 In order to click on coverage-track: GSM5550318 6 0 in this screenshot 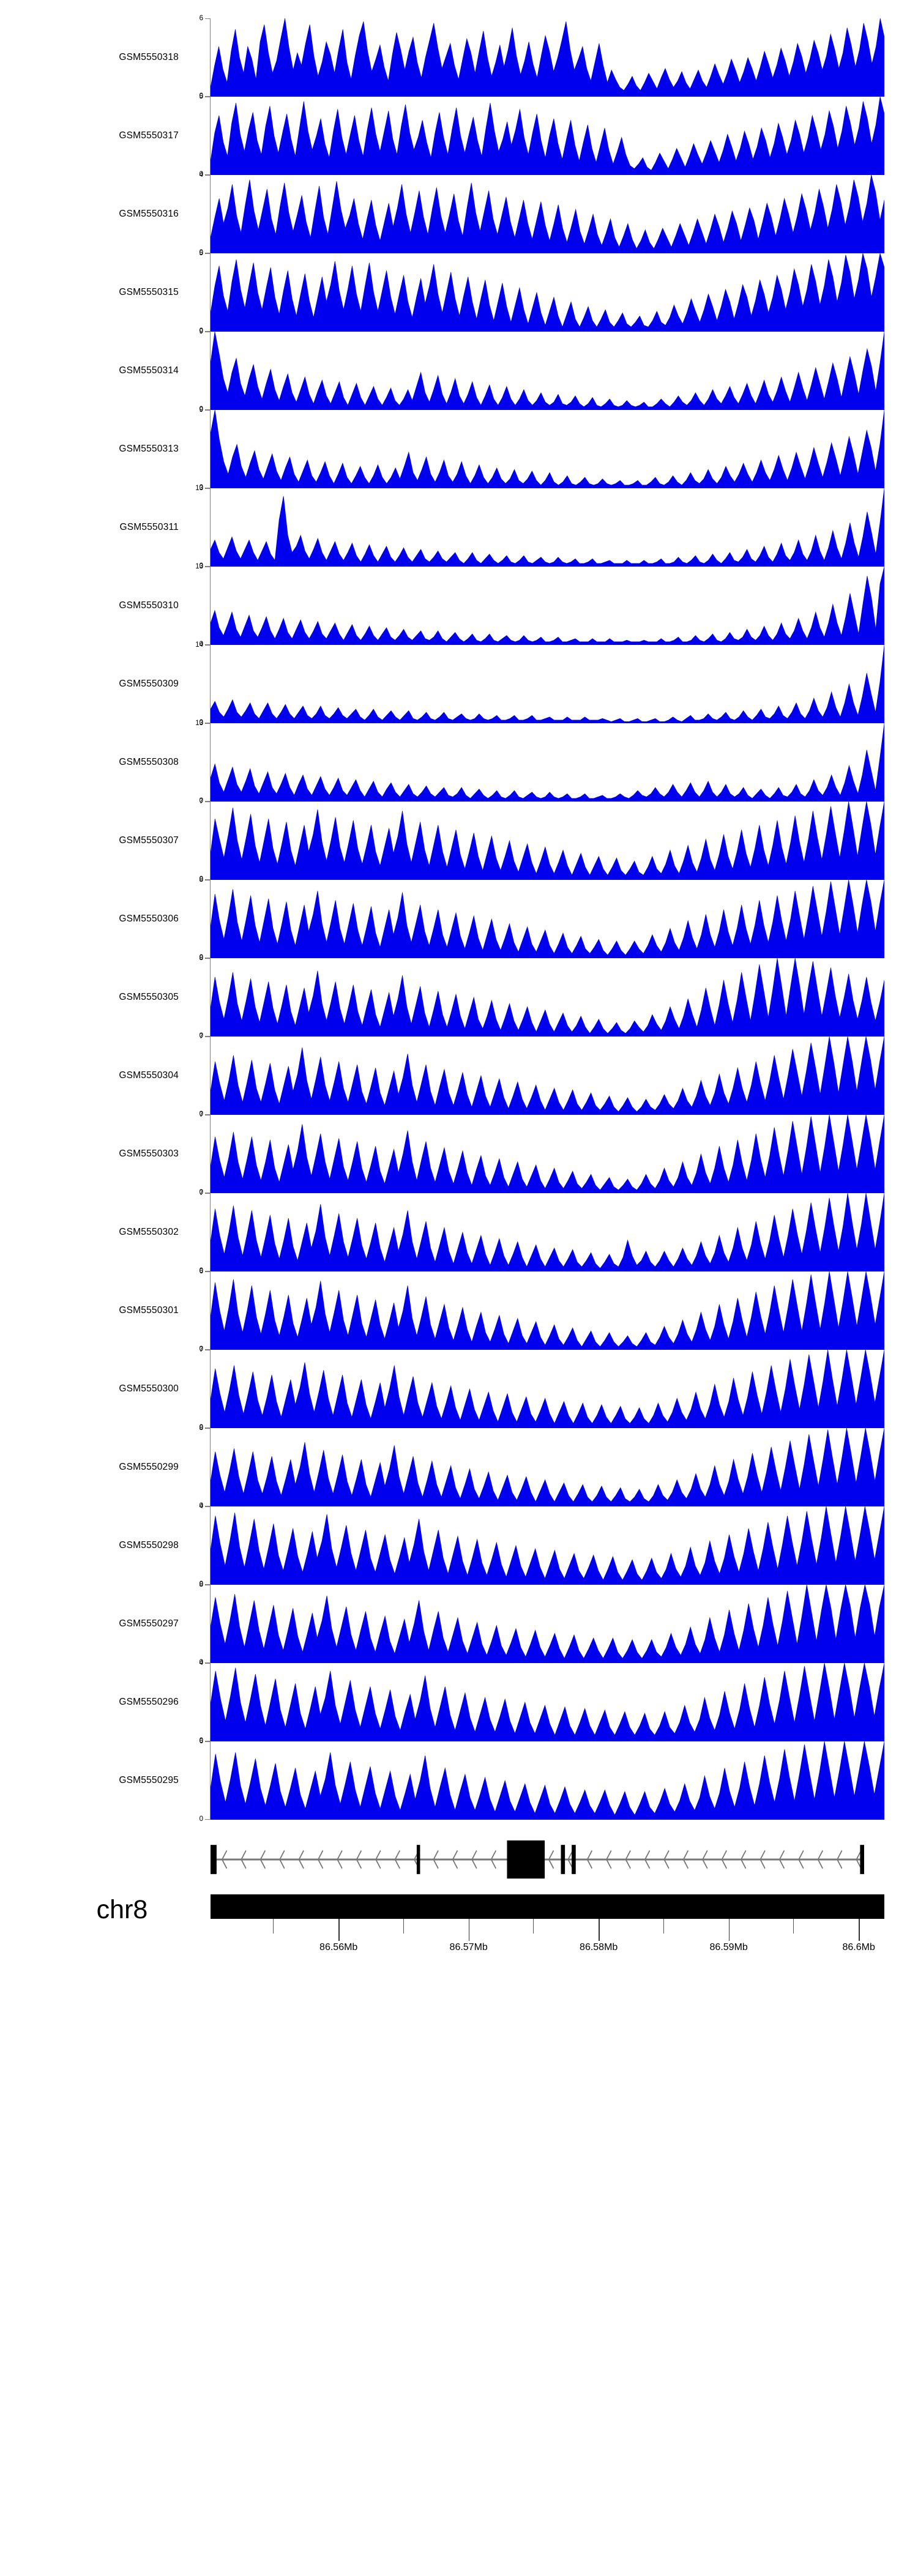, I will do `click(459, 57)`.